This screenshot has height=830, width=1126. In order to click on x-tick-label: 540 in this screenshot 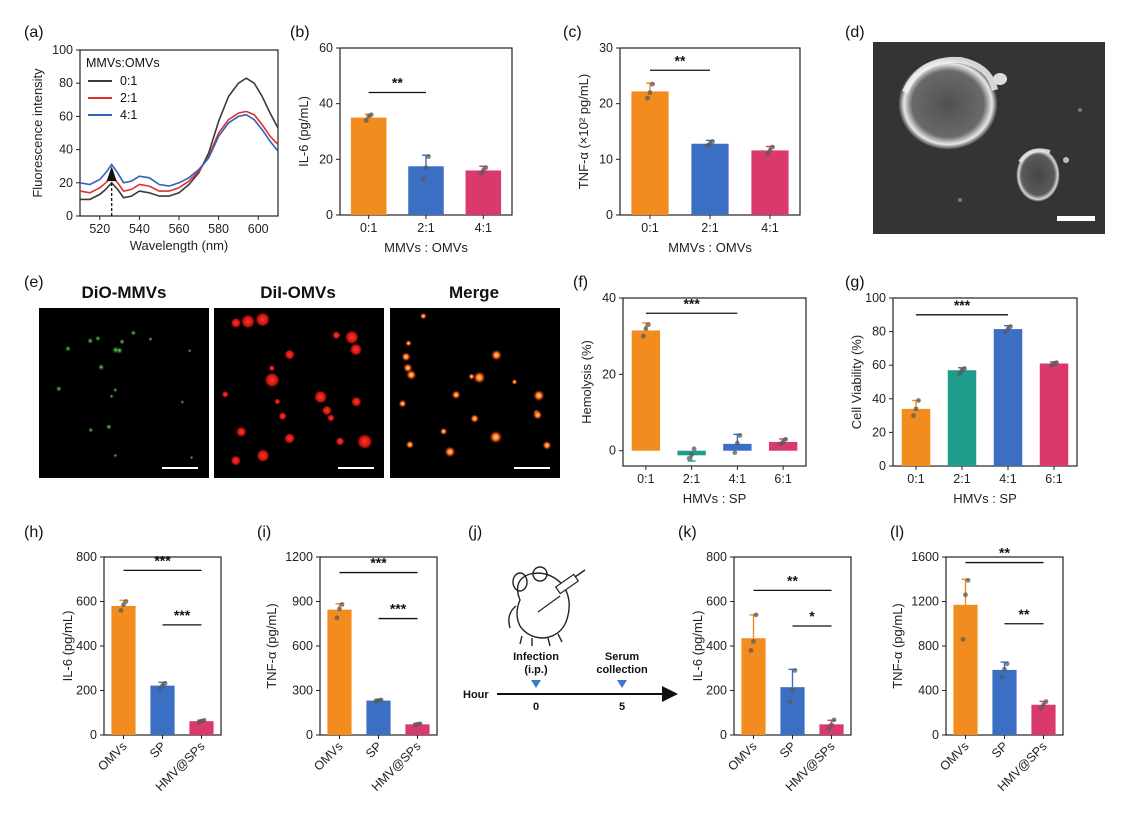, I will do `click(139, 229)`.